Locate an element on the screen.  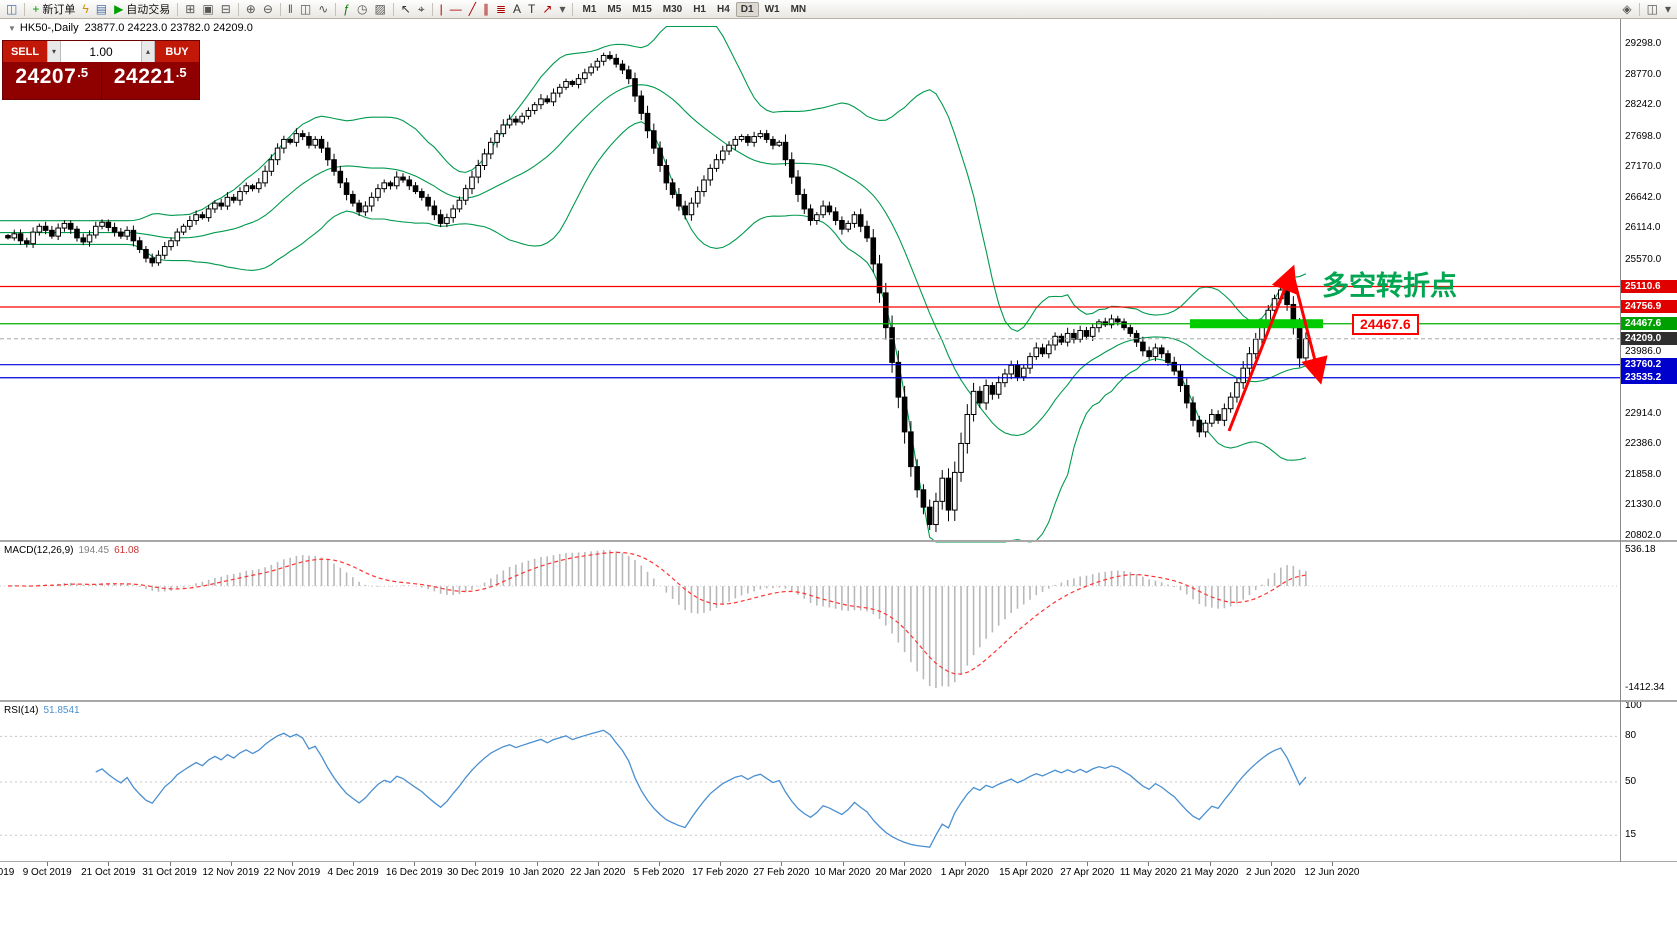
period-button: ◷ is located at coordinates (362, 9).